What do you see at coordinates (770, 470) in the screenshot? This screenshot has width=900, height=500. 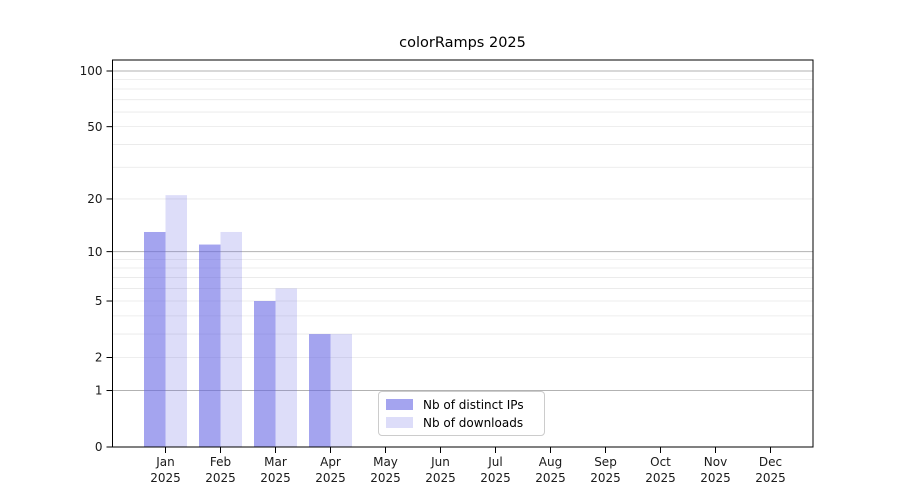 I see `x-tick-label-dec: Dec 2025` at bounding box center [770, 470].